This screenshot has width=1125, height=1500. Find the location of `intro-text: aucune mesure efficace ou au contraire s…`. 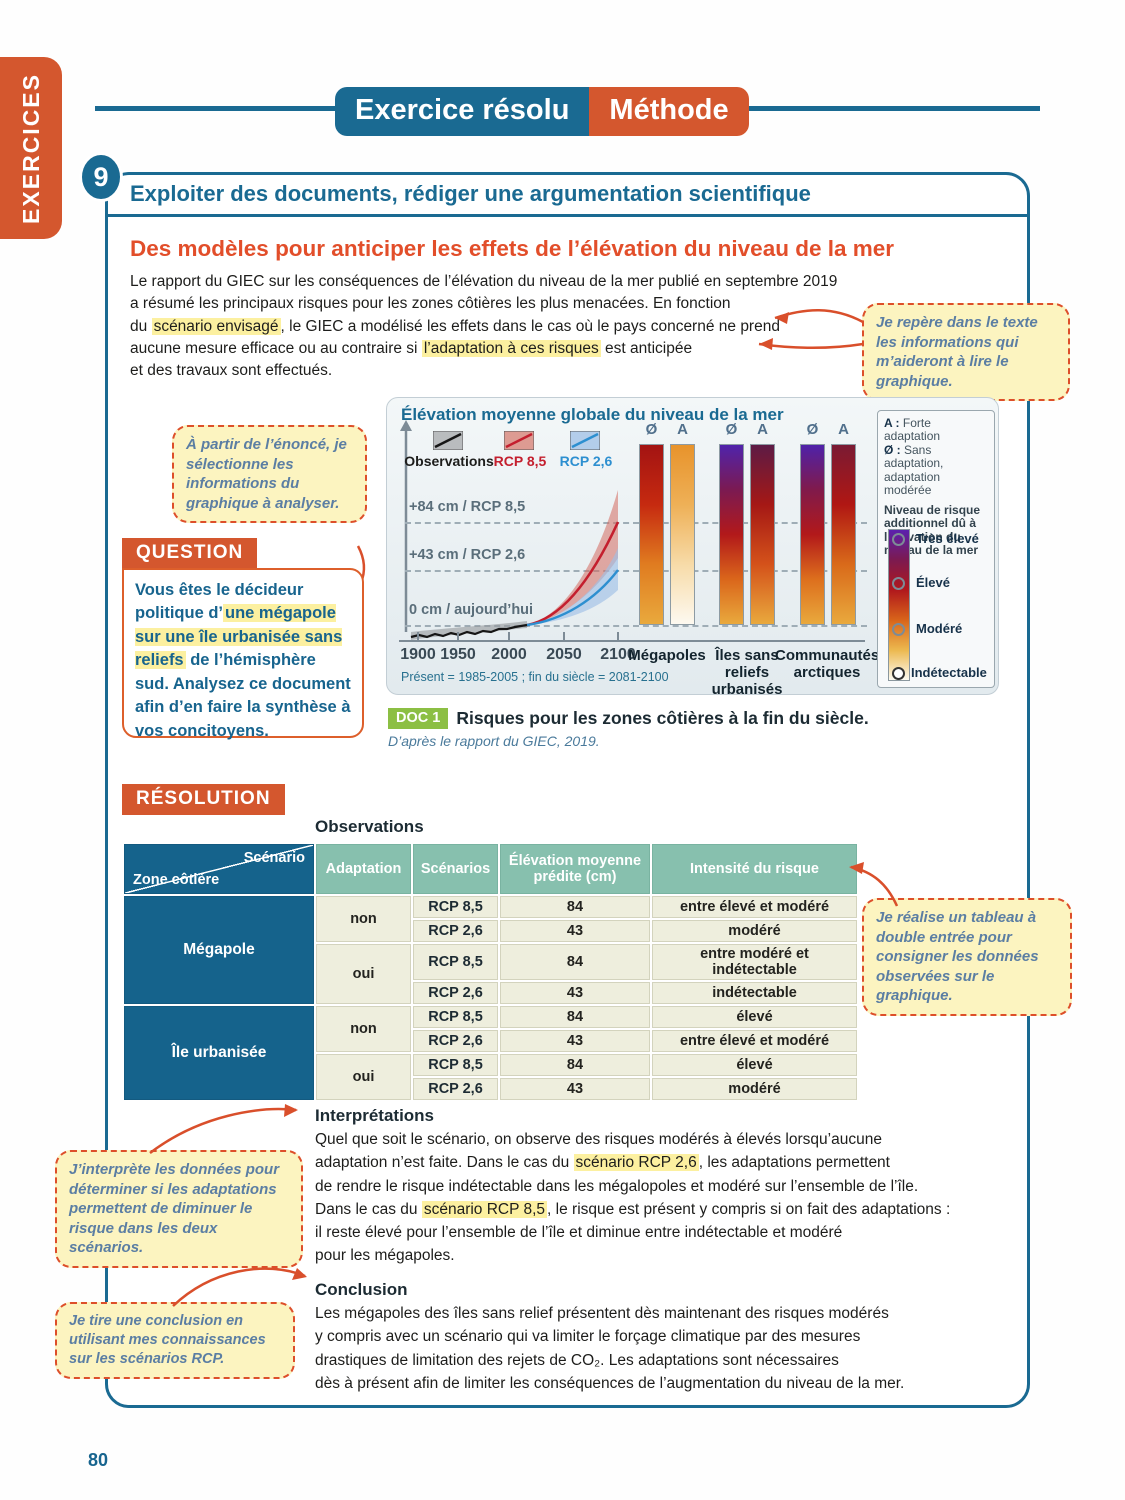

intro-text: aucune mesure efficace ou au contraire s… is located at coordinates (276, 348).